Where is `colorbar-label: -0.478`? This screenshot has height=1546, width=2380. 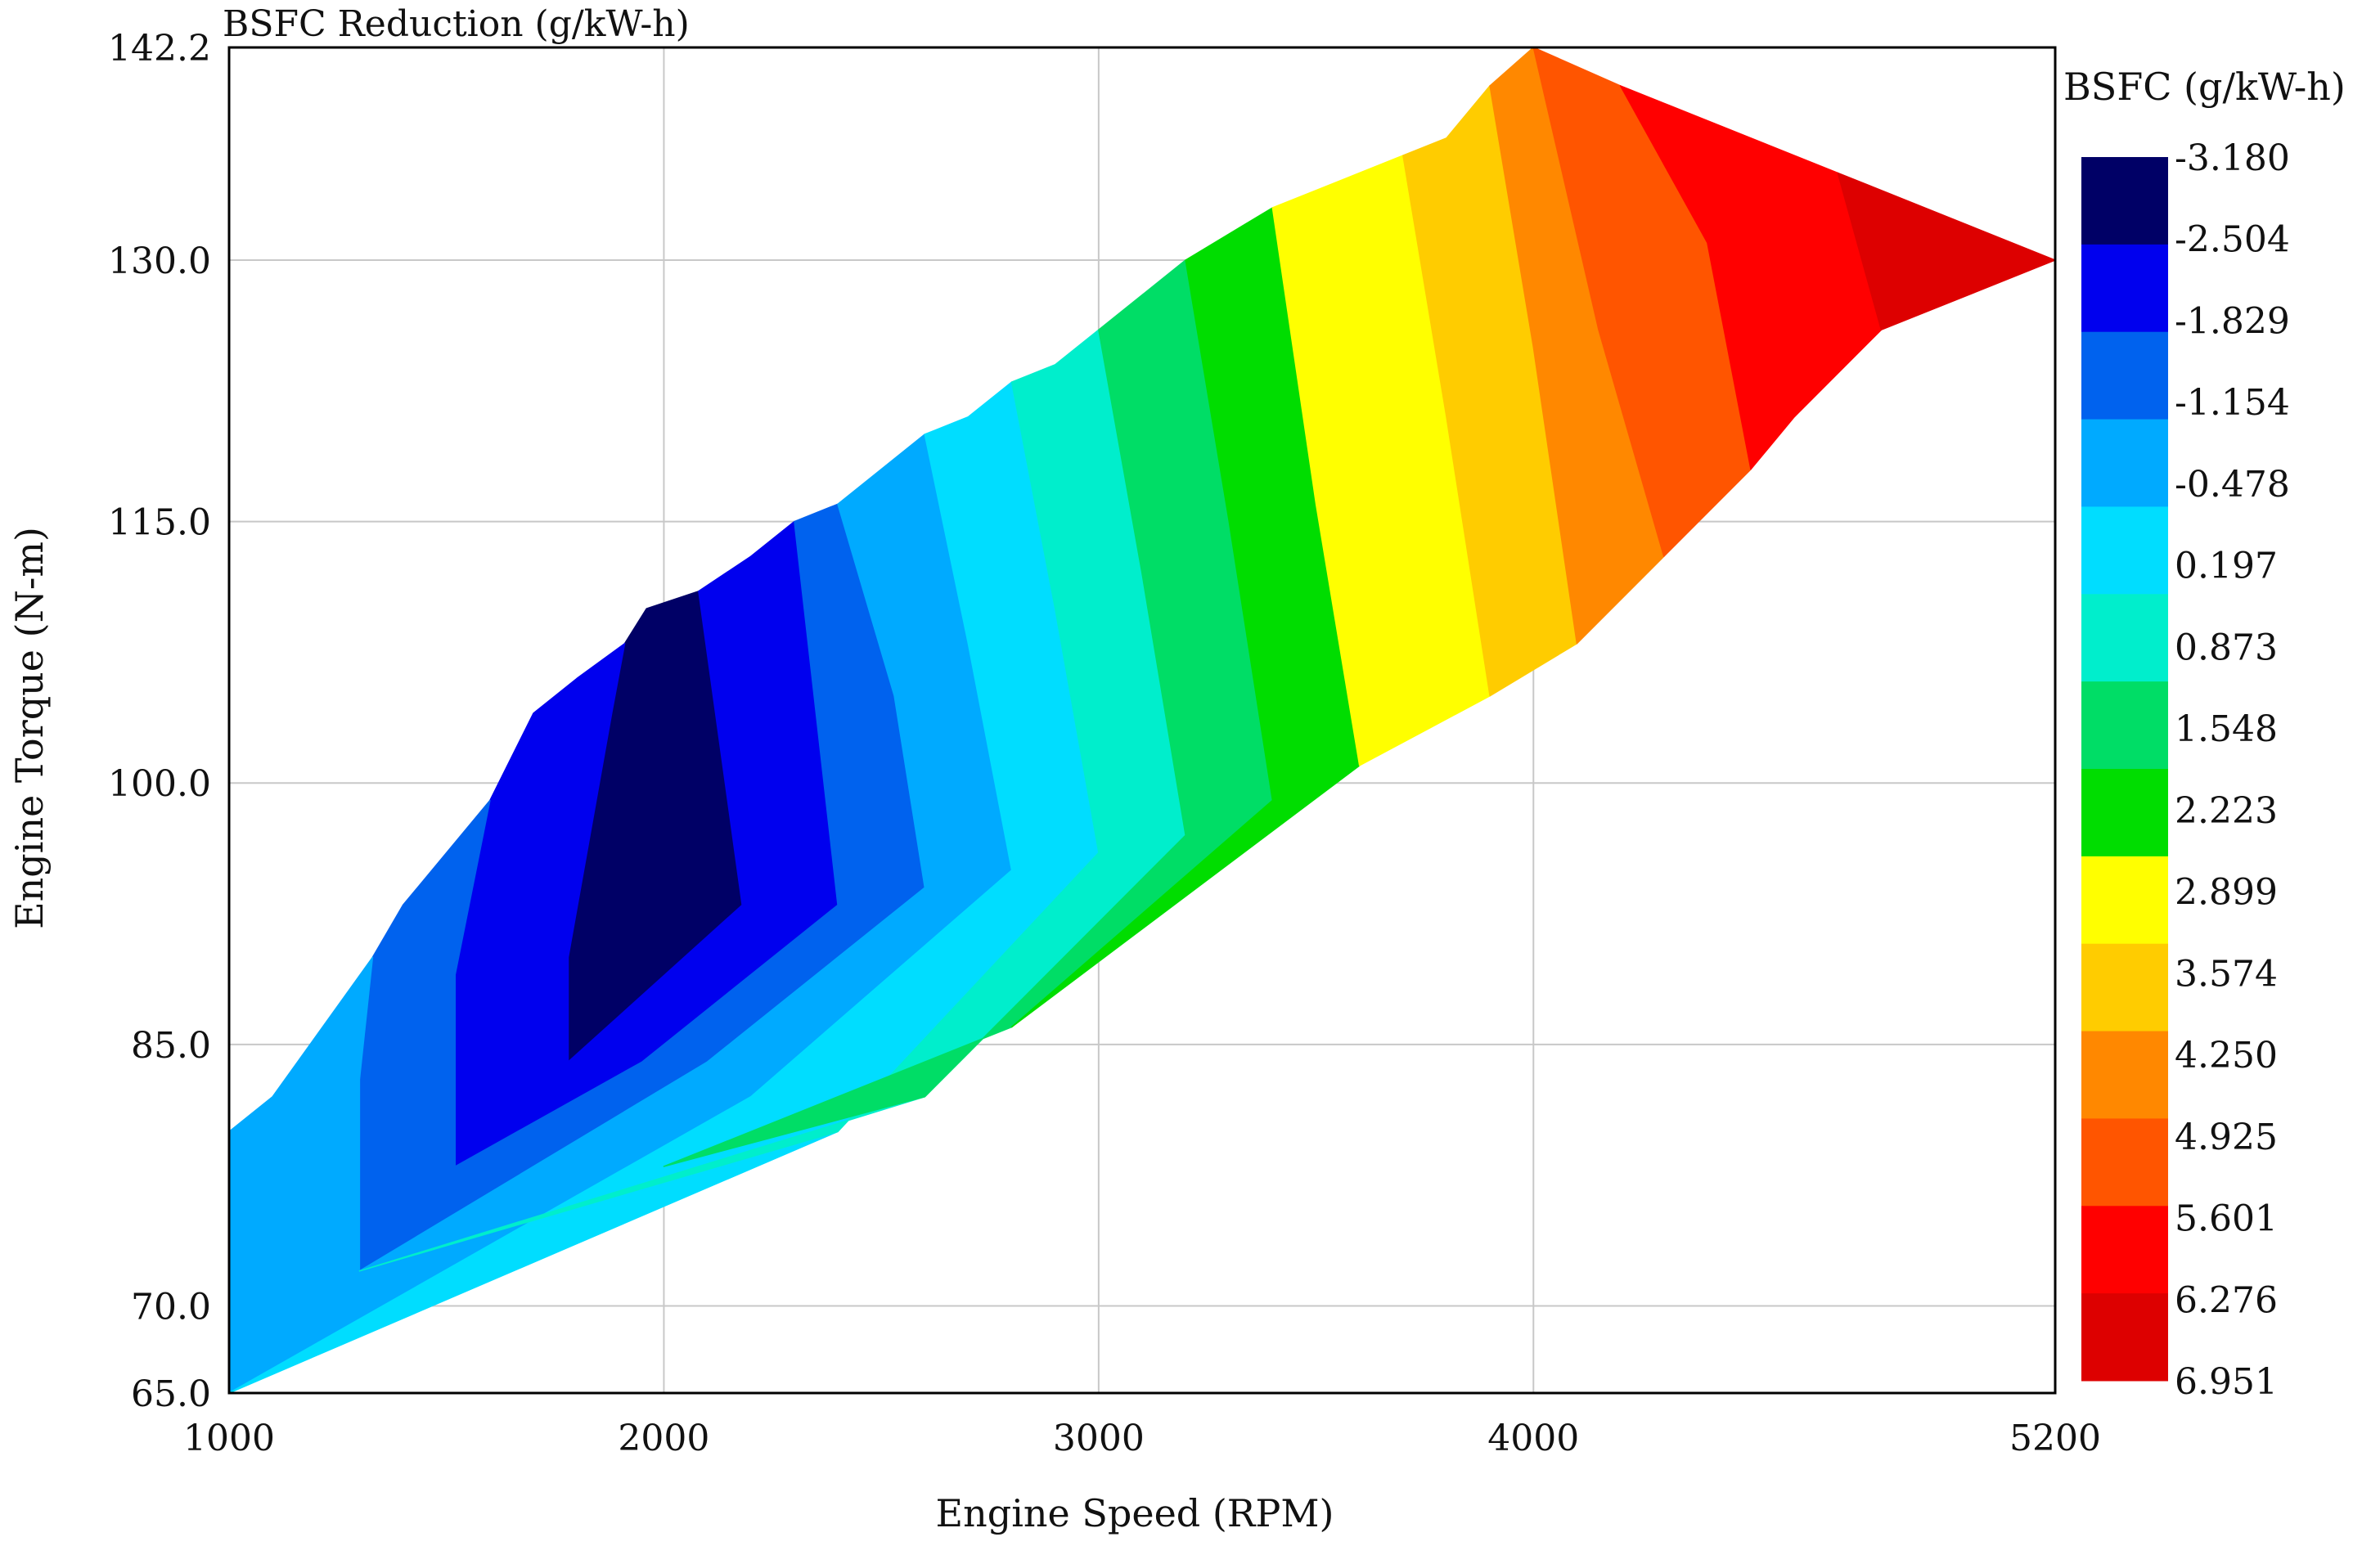
colorbar-label: -0.478 is located at coordinates (2232, 485).